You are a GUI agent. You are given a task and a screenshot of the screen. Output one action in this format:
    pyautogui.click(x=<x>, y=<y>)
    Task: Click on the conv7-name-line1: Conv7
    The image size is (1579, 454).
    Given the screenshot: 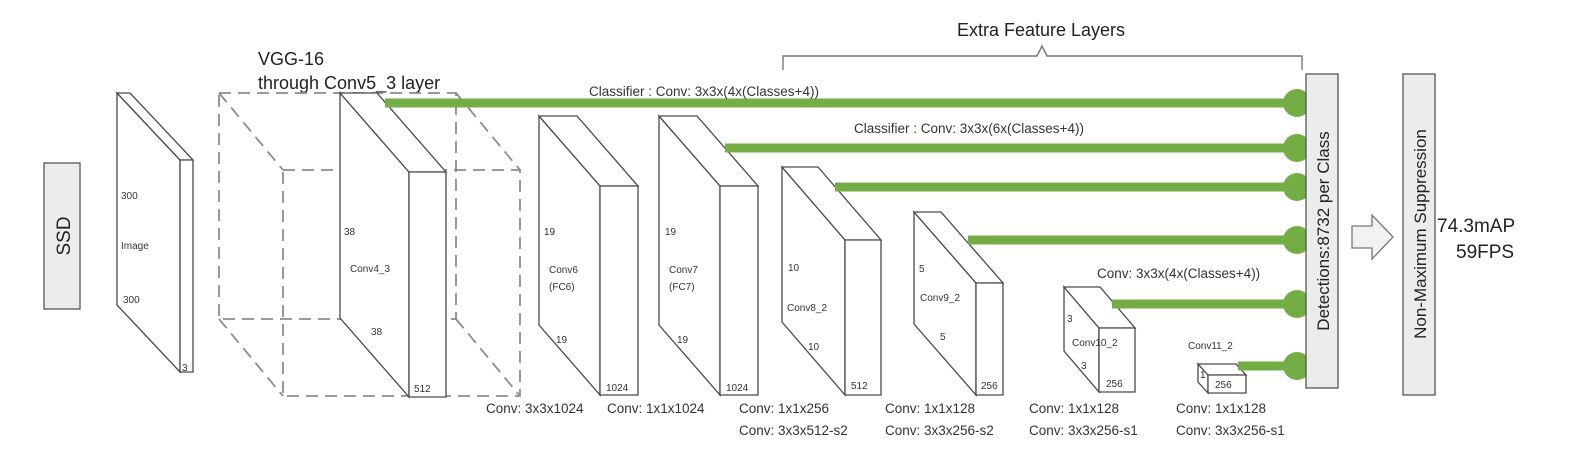 What is the action you would take?
    pyautogui.click(x=683, y=270)
    